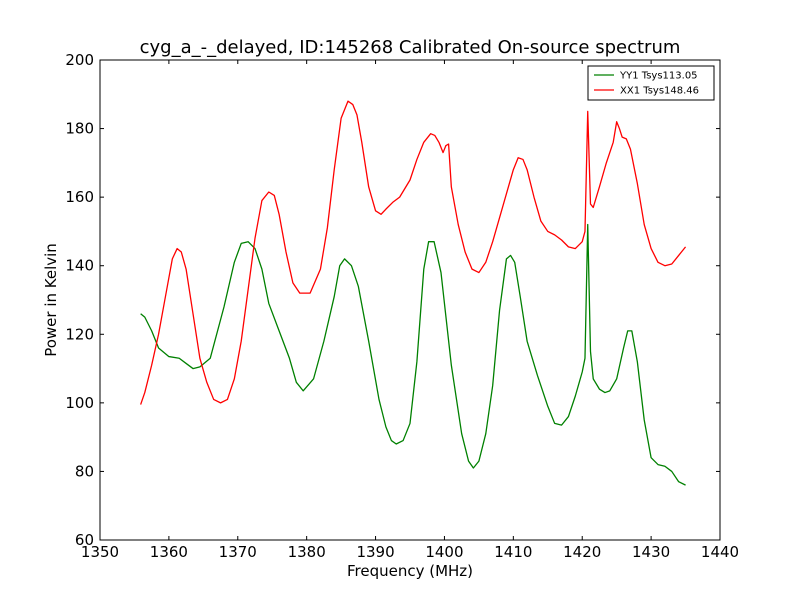 Image resolution: width=800 pixels, height=600 pixels. Describe the element at coordinates (79, 129) in the screenshot. I see `y-tick-label: 180` at that location.